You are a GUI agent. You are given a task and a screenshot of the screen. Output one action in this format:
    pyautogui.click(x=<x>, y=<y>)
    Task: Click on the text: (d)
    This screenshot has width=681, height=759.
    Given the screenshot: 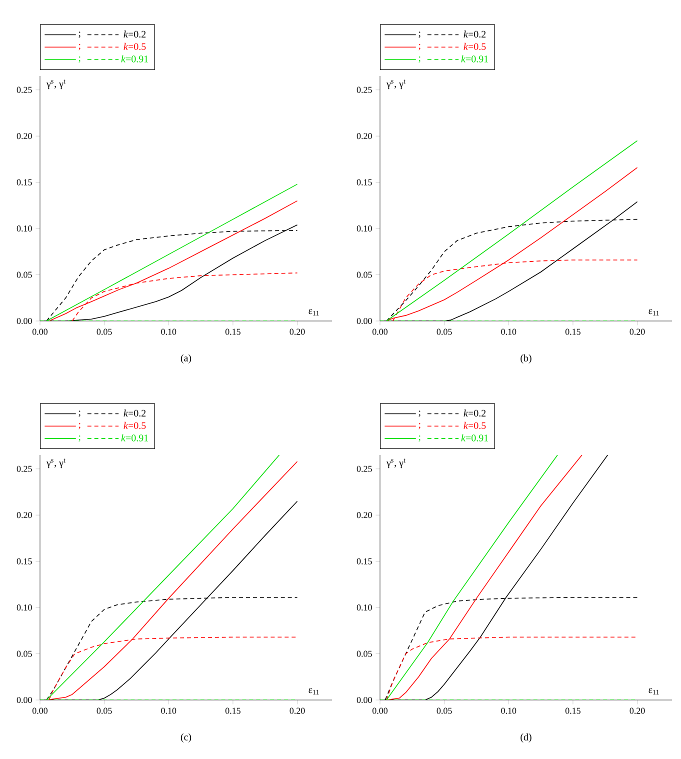 What is the action you would take?
    pyautogui.click(x=526, y=737)
    